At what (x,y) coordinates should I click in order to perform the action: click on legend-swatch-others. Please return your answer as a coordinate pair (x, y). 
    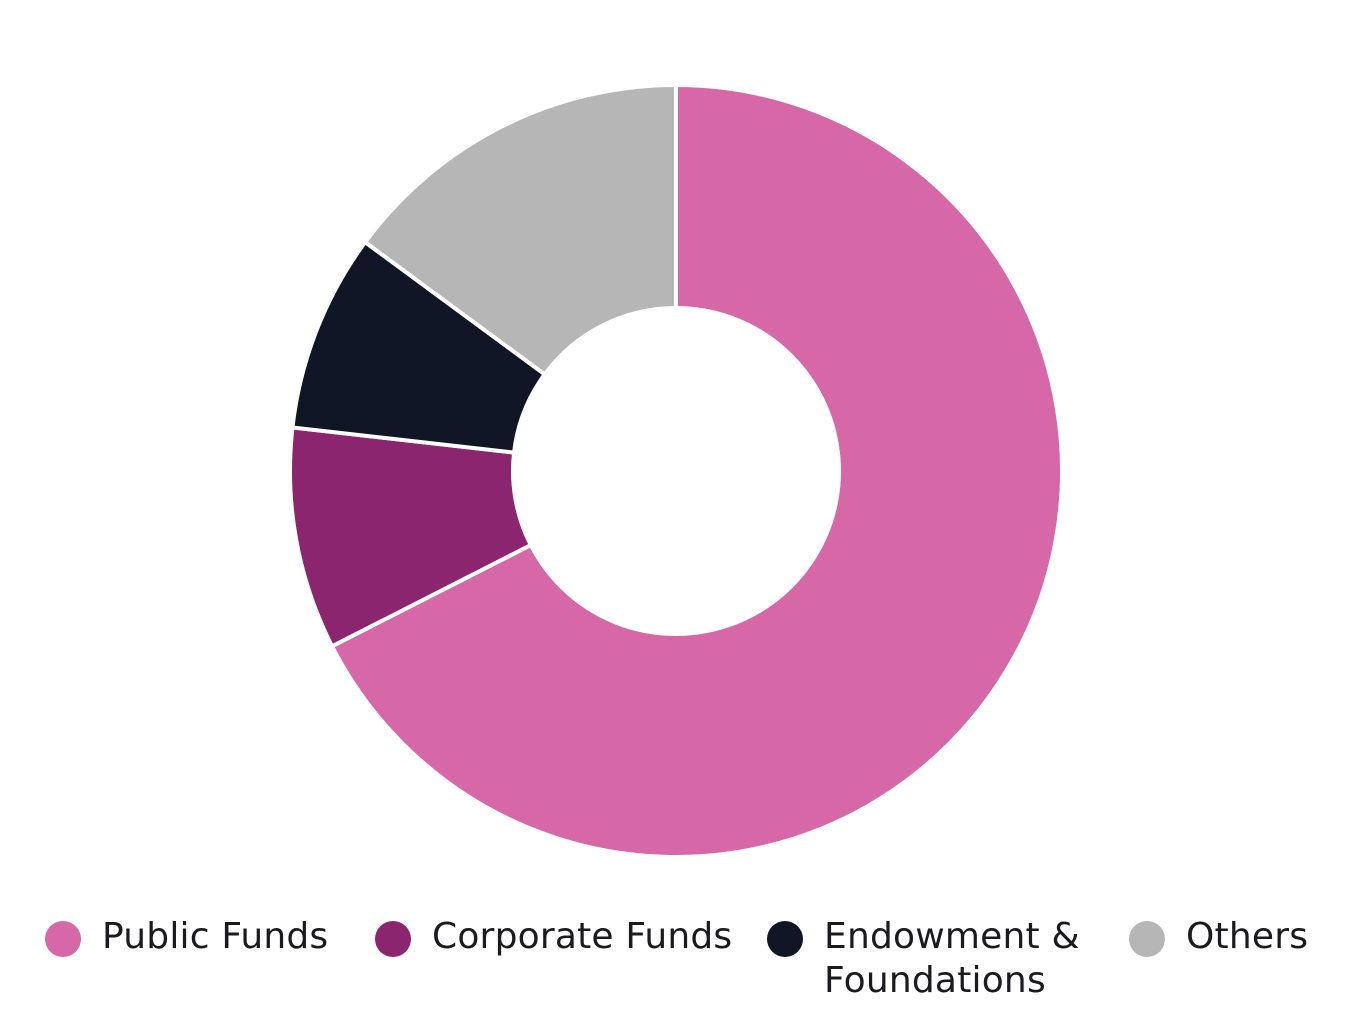
    Looking at the image, I should click on (1147, 939).